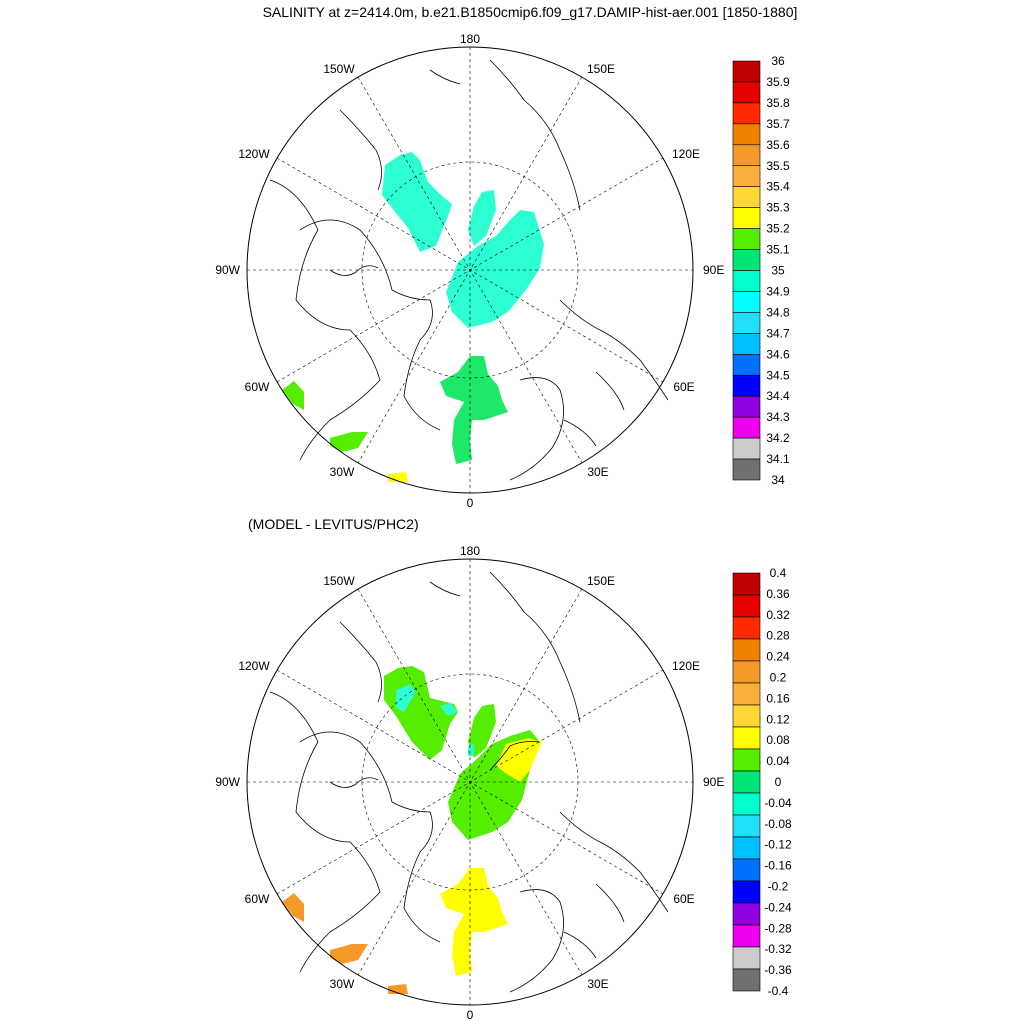 The width and height of the screenshot is (1024, 1024). What do you see at coordinates (339, 581) in the screenshot?
I see `bottom-lon-150W: 150W` at bounding box center [339, 581].